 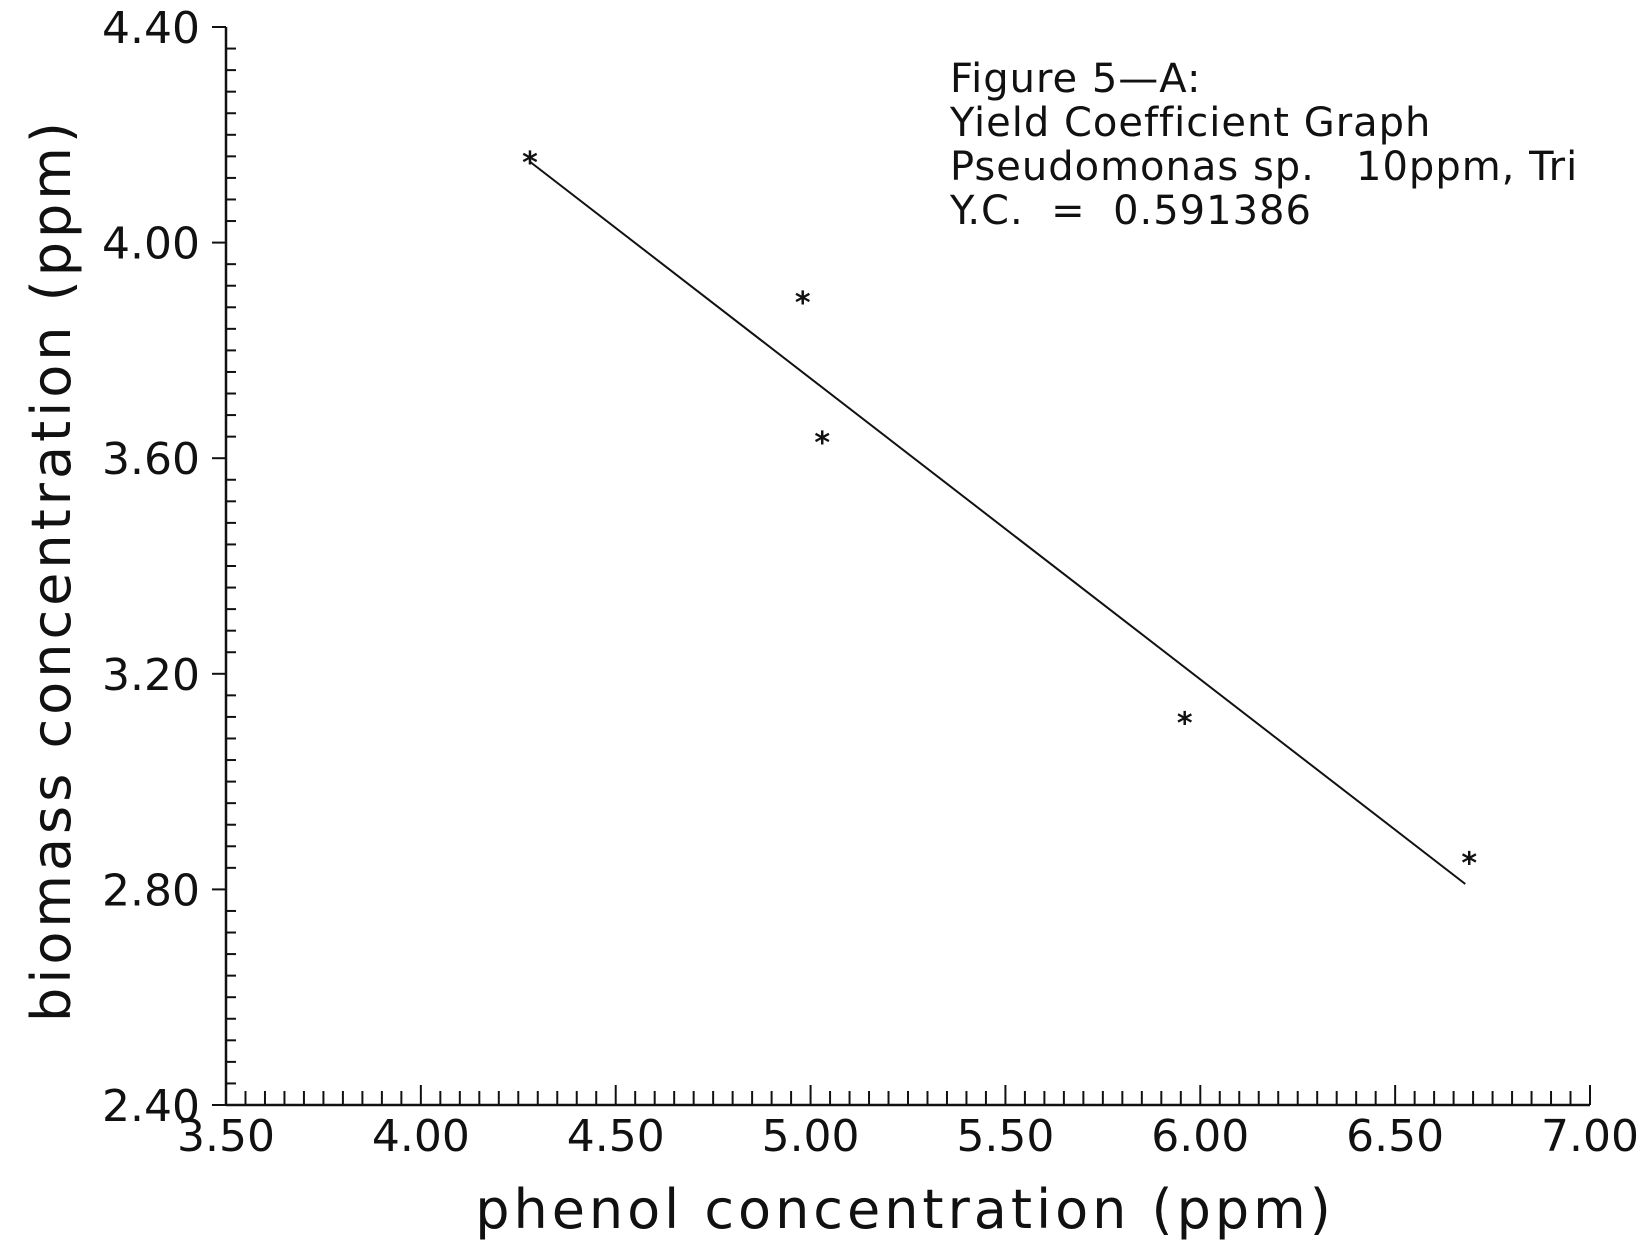 I want to click on caption-line-1: Figure 5—A:, so click(x=1075, y=79).